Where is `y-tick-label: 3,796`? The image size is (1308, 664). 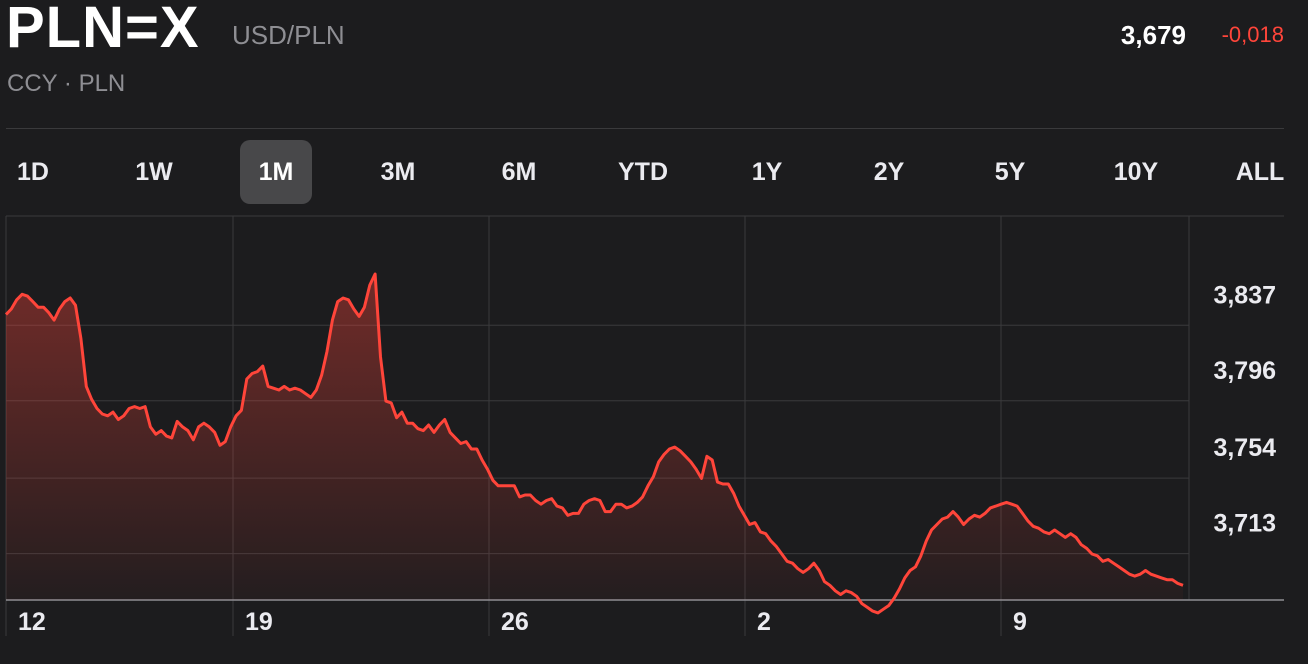
y-tick-label: 3,796 is located at coordinates (1244, 371).